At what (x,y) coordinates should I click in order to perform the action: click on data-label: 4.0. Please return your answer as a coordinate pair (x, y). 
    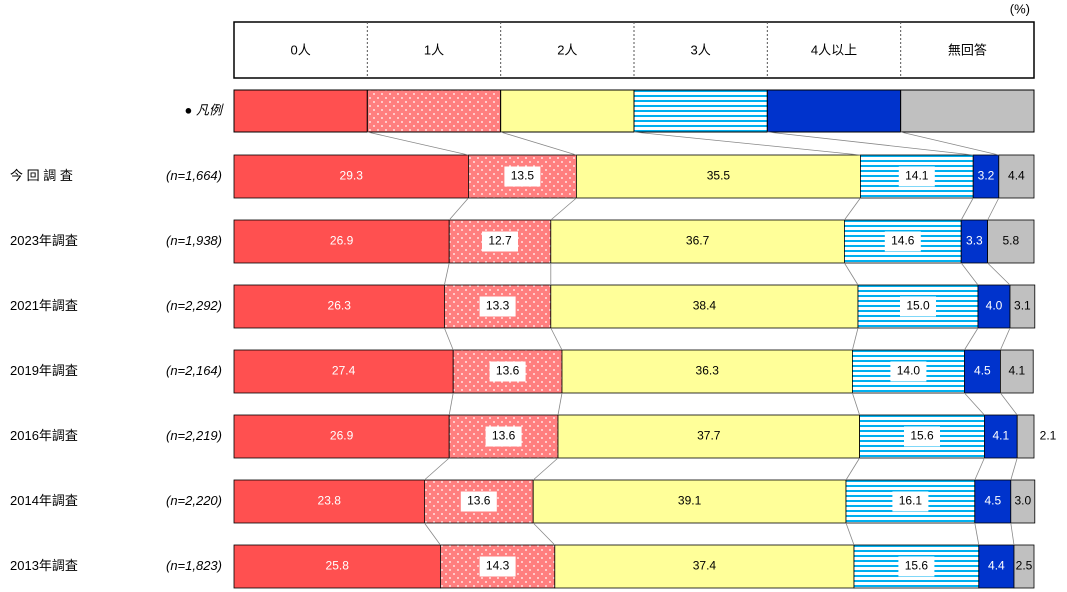
    Looking at the image, I should click on (994, 306).